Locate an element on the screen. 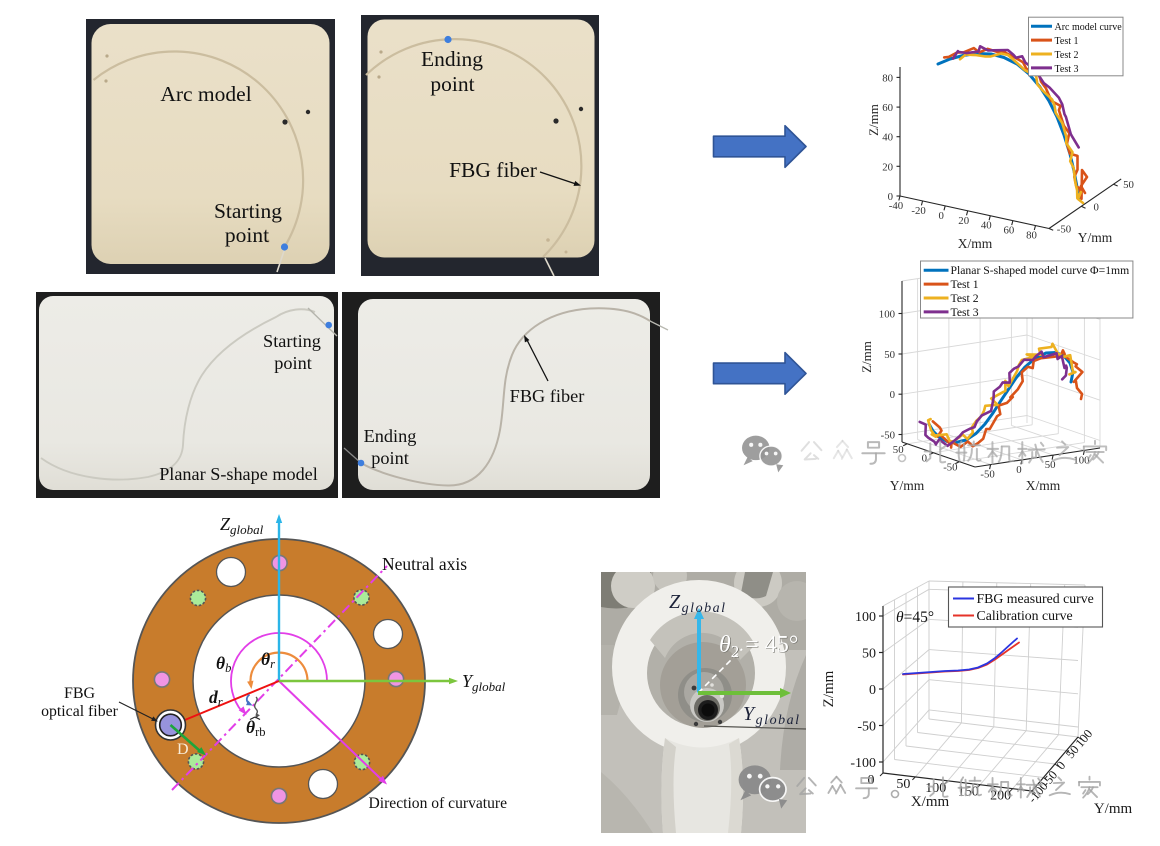 This screenshot has height=846, width=1160. svg-text: θrb is located at coordinates (256, 728).